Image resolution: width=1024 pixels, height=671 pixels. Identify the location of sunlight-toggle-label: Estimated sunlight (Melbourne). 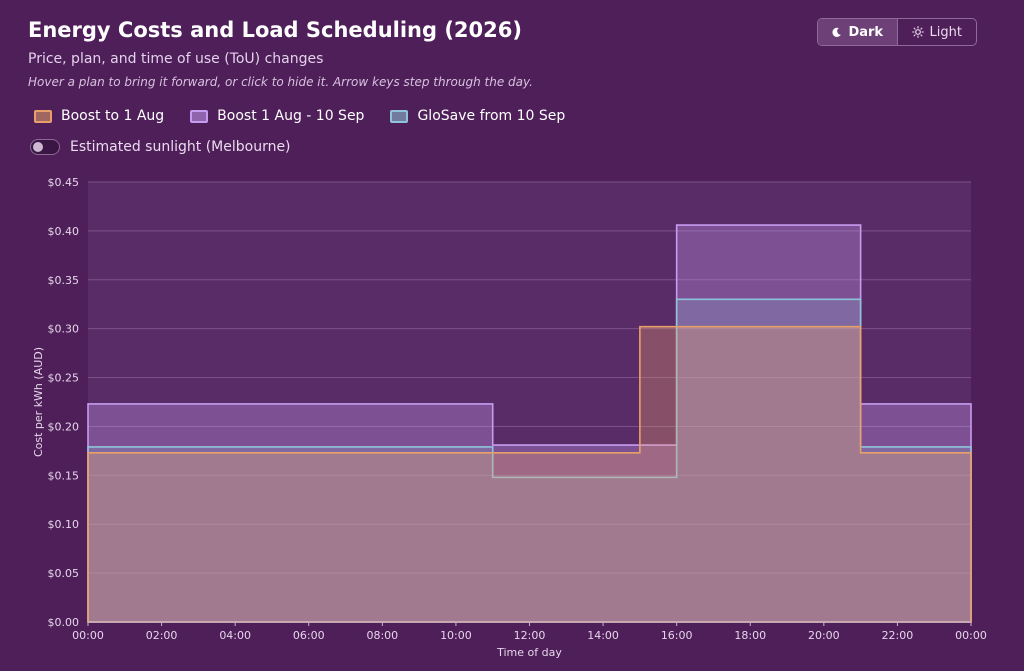
(180, 147).